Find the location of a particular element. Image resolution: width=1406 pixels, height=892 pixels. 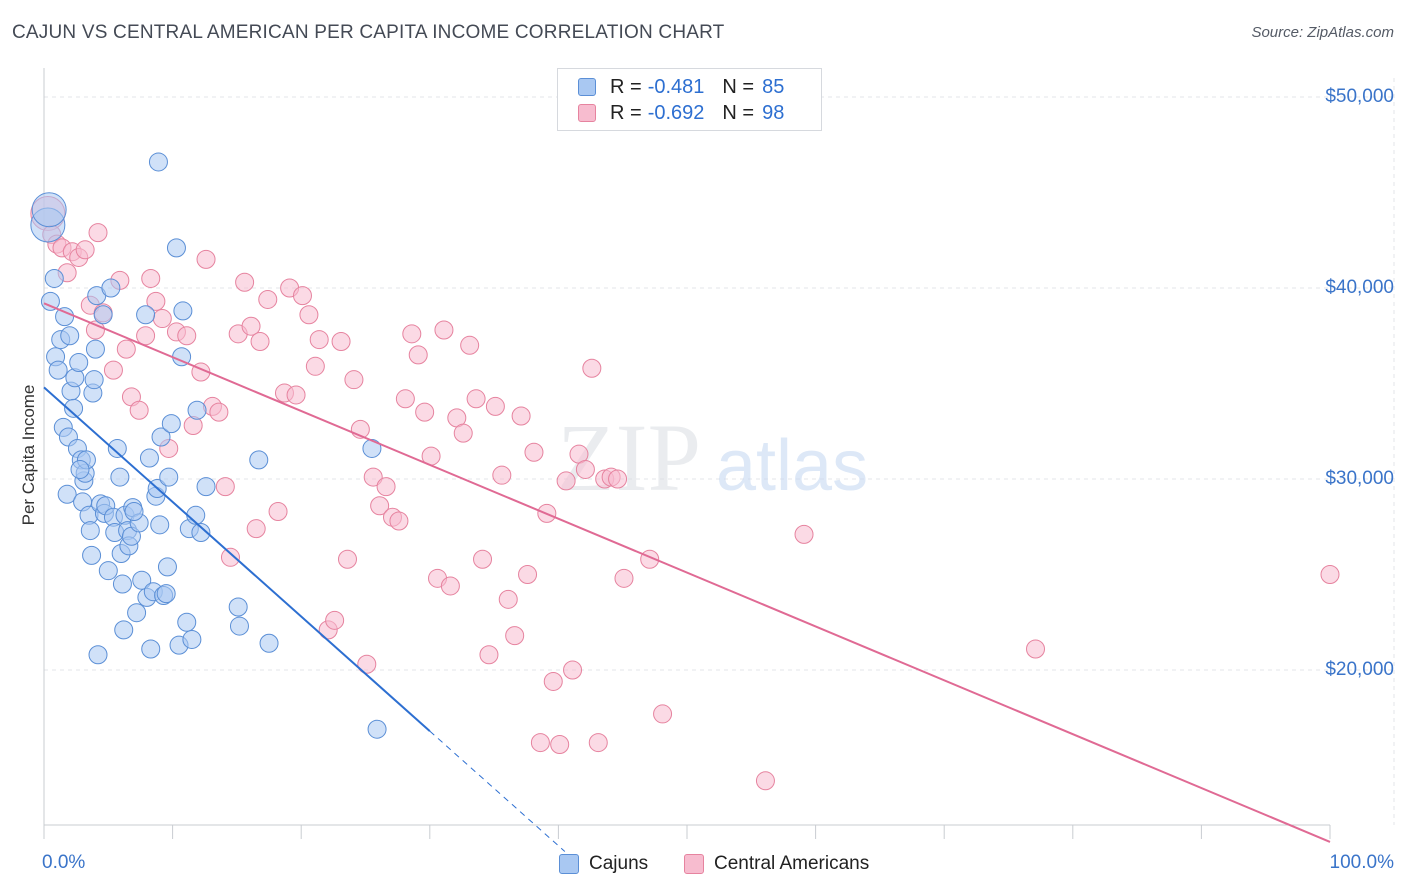

legend-n-value: 85 is located at coordinates (773, 86).